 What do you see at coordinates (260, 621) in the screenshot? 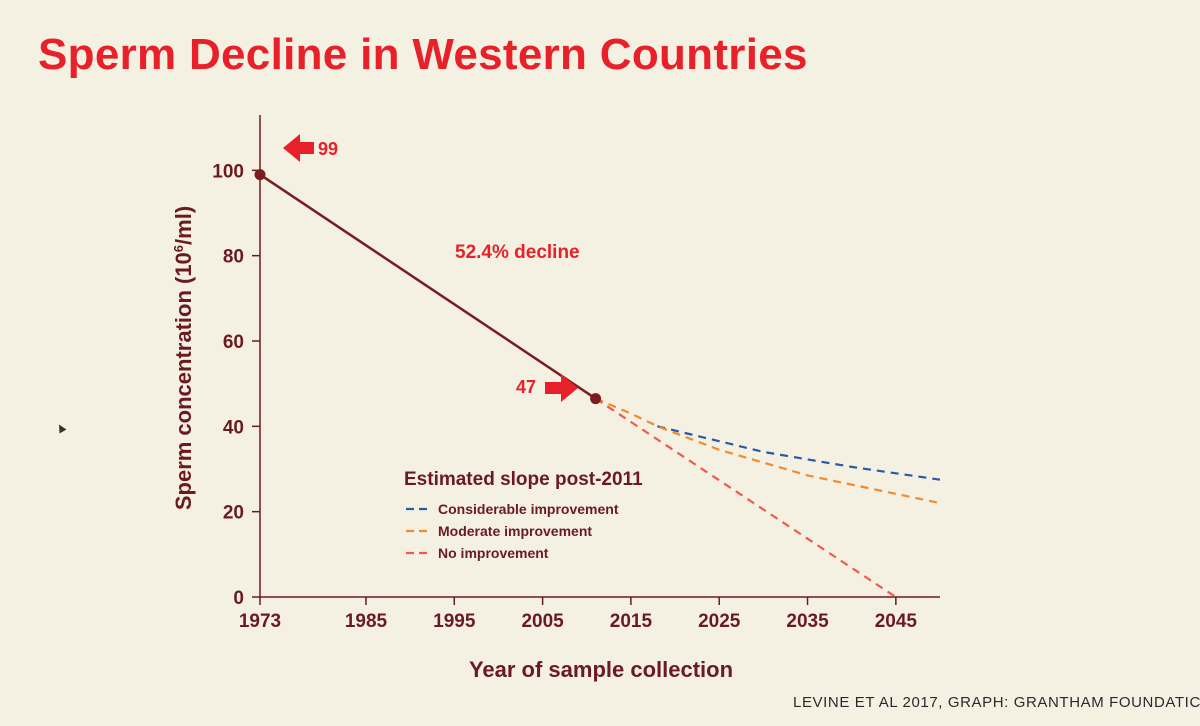
I see `x-tick-label: 1973` at bounding box center [260, 621].